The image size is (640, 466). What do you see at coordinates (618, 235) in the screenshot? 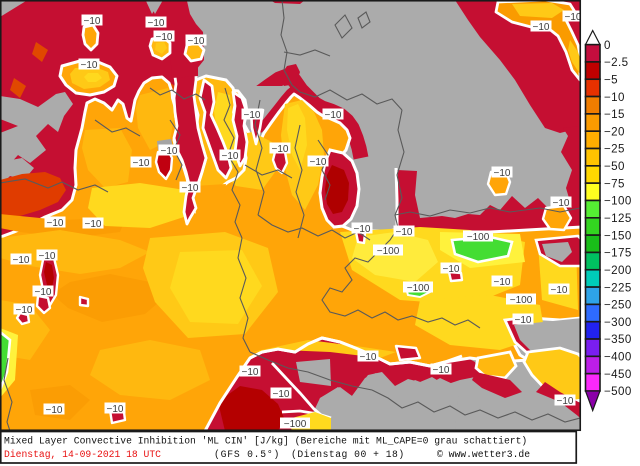
I see `svg-text: −150` at bounding box center [618, 235].